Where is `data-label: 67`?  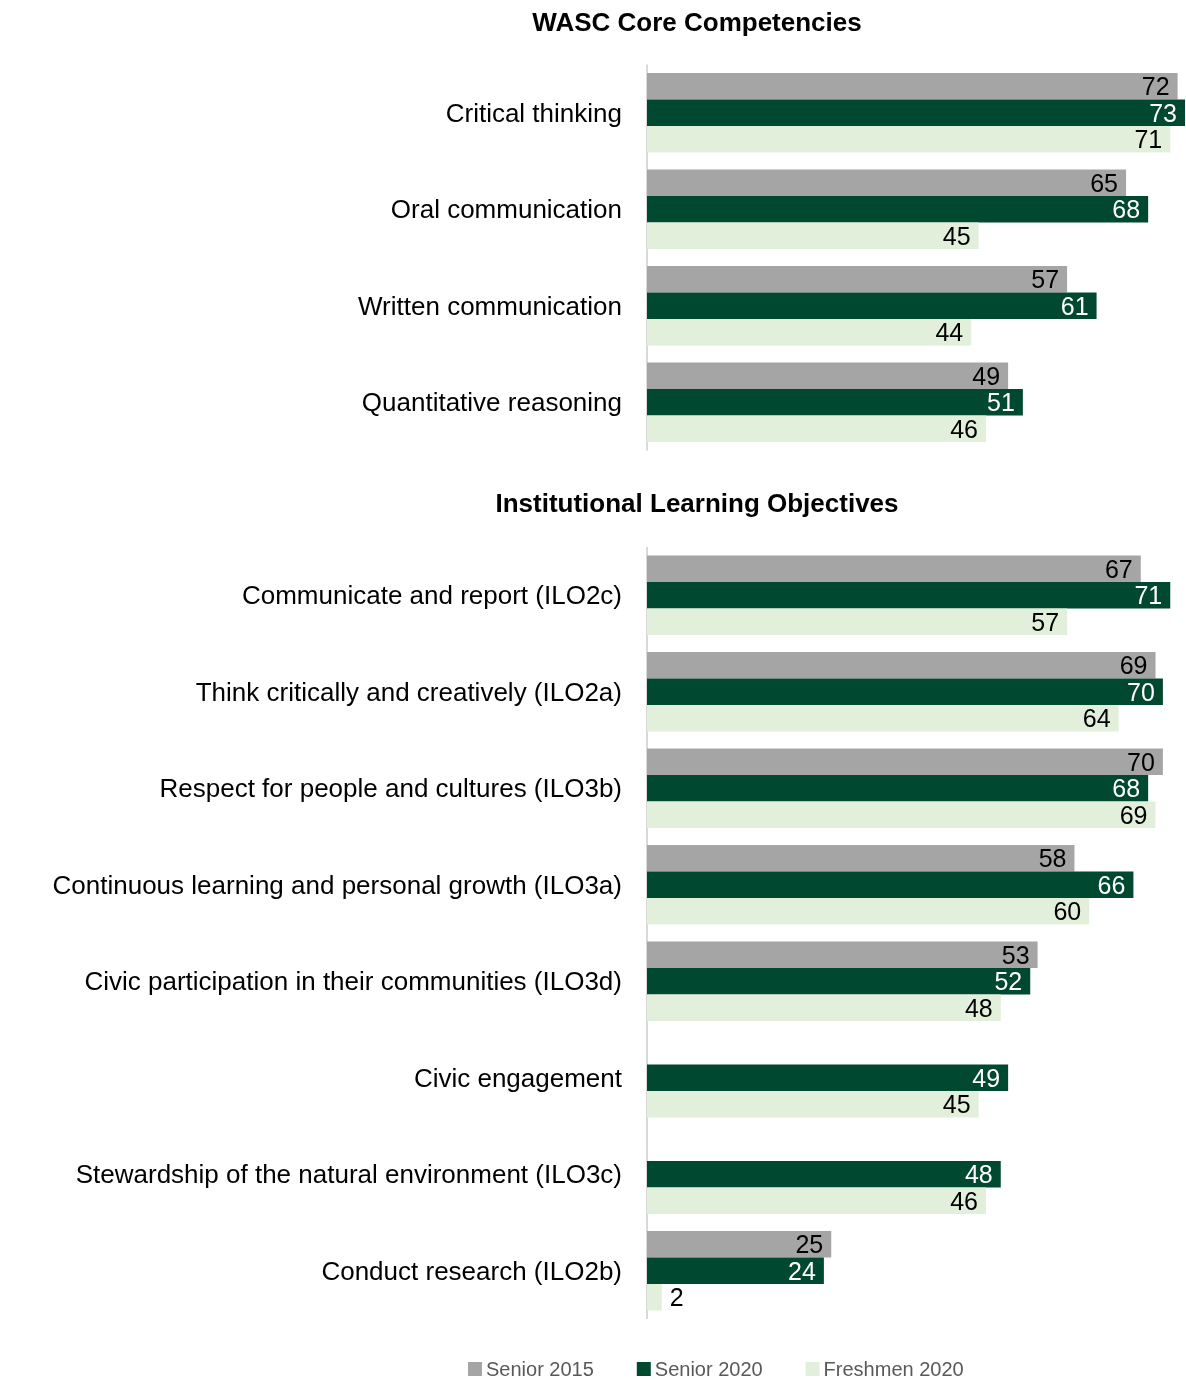 data-label: 67 is located at coordinates (1118, 568).